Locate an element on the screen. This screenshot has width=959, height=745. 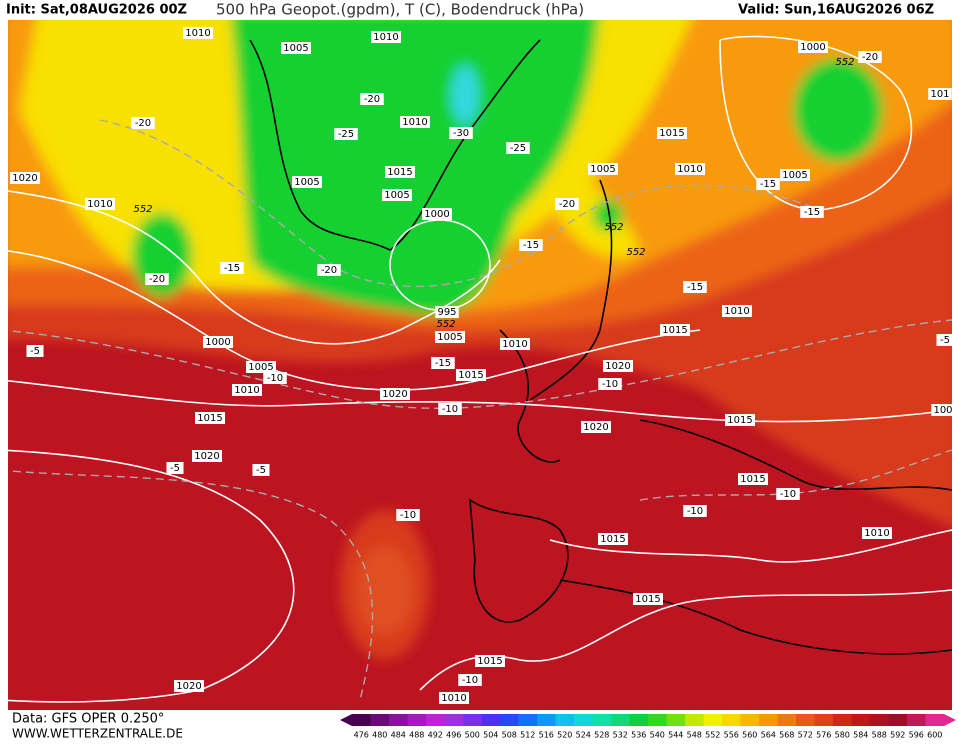
colorbar-label: 520 is located at coordinates (564, 735).